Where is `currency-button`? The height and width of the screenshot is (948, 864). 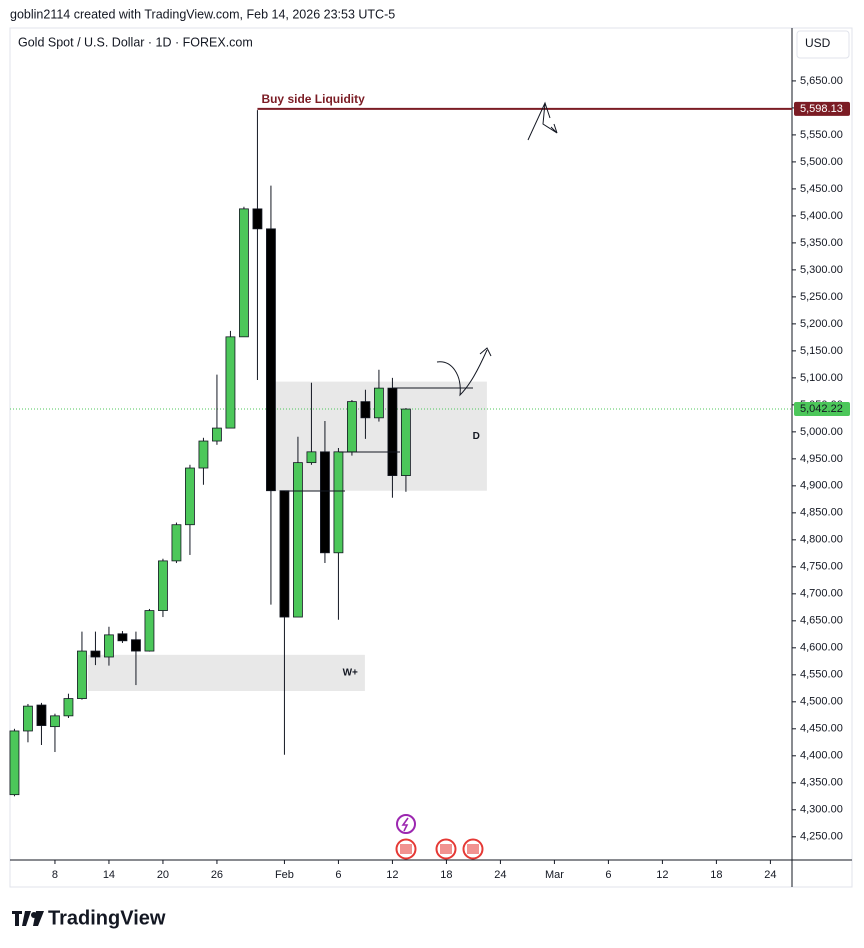 currency-button is located at coordinates (823, 44).